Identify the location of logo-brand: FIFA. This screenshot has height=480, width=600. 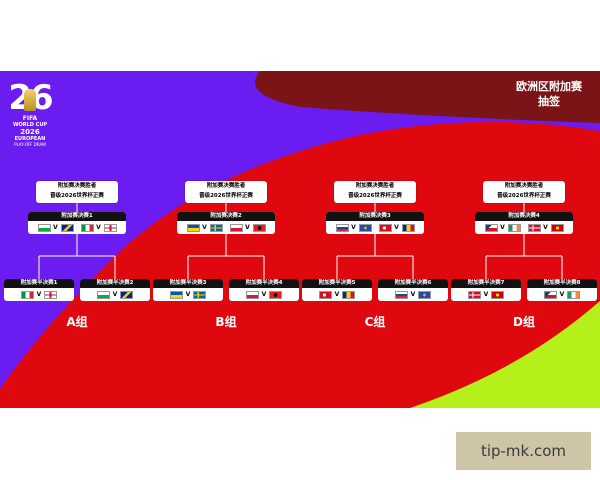
(30, 118).